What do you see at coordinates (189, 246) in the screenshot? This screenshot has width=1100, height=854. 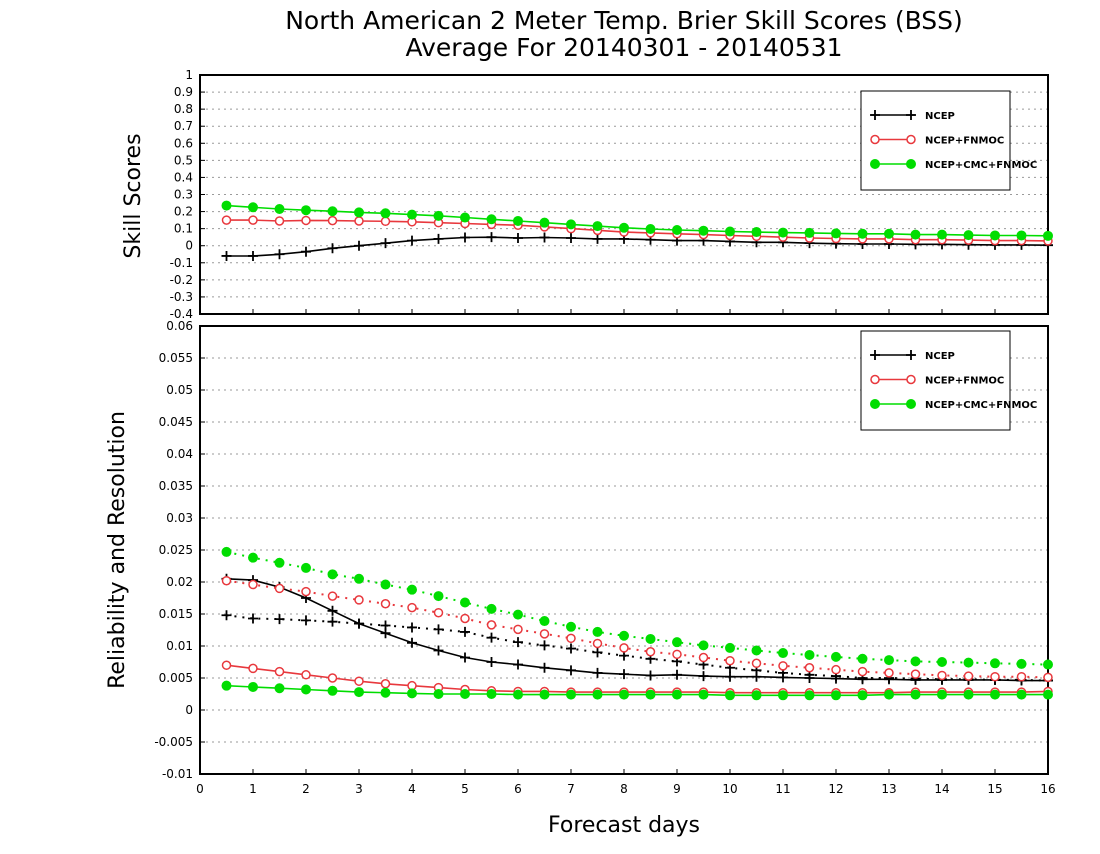 I see `top-y-tick-label: 0` at bounding box center [189, 246].